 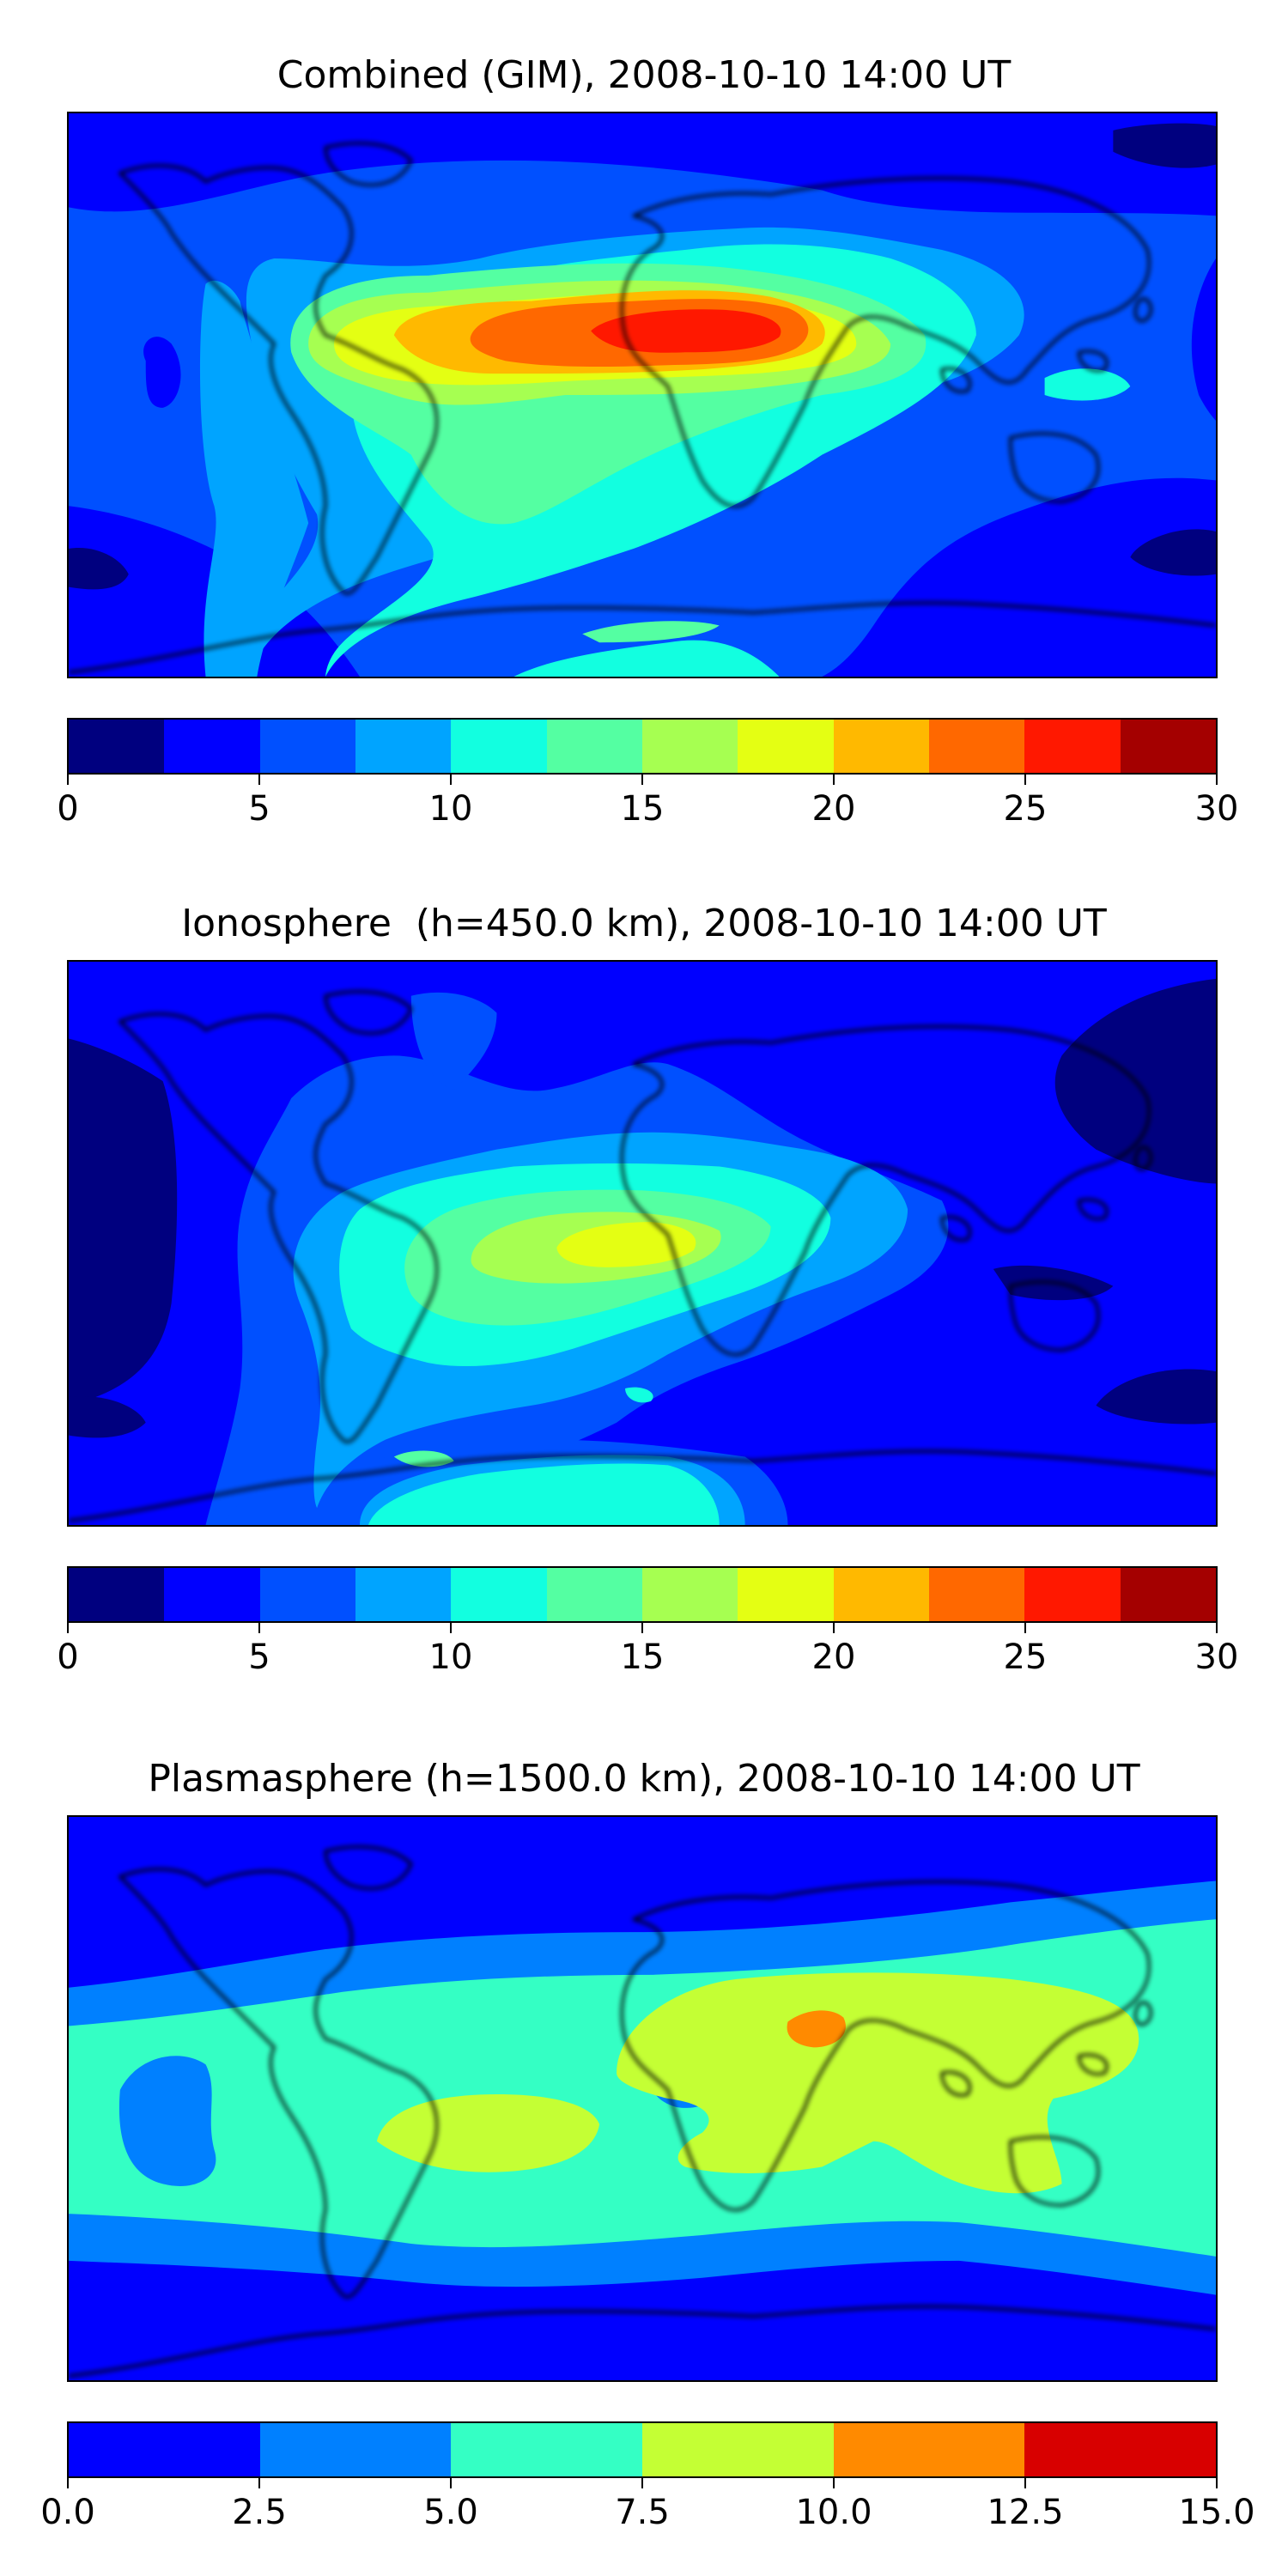 I want to click on colorbar-ticks: 0 5 10 15 20 25 30, so click(x=647, y=1650).